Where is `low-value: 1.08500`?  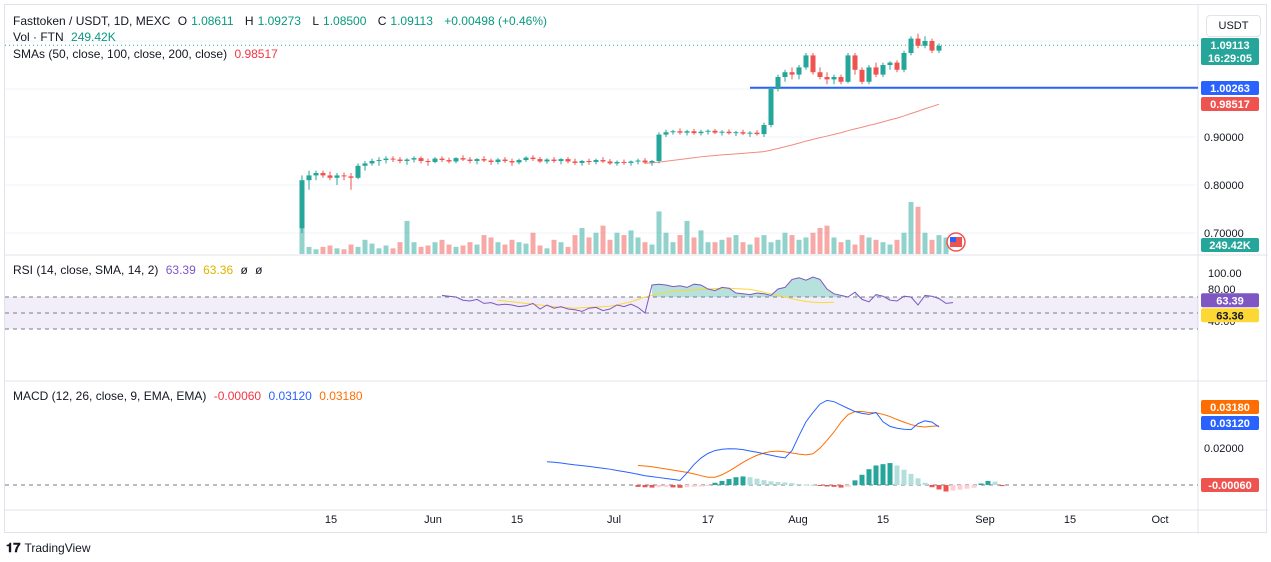 low-value: 1.08500 is located at coordinates (345, 21).